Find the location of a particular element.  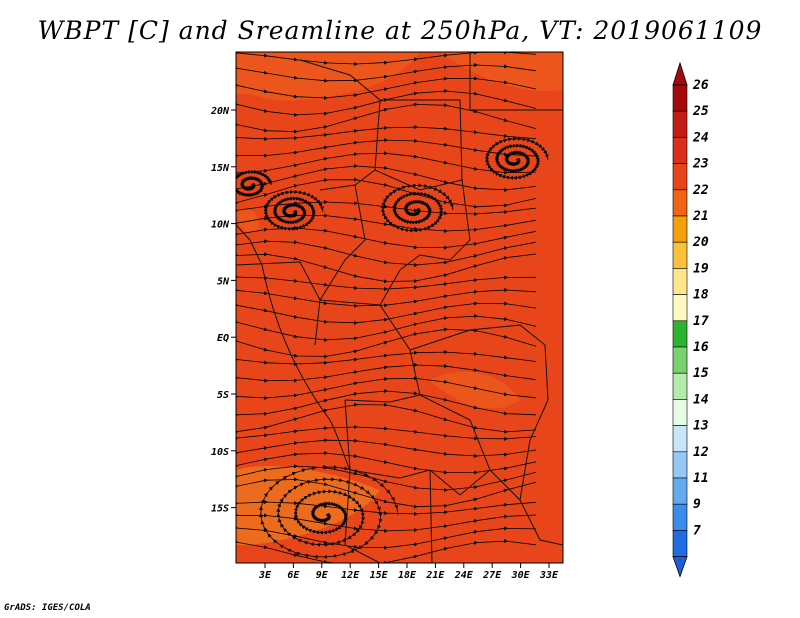

colorbar-label: 9 is located at coordinates (697, 504).